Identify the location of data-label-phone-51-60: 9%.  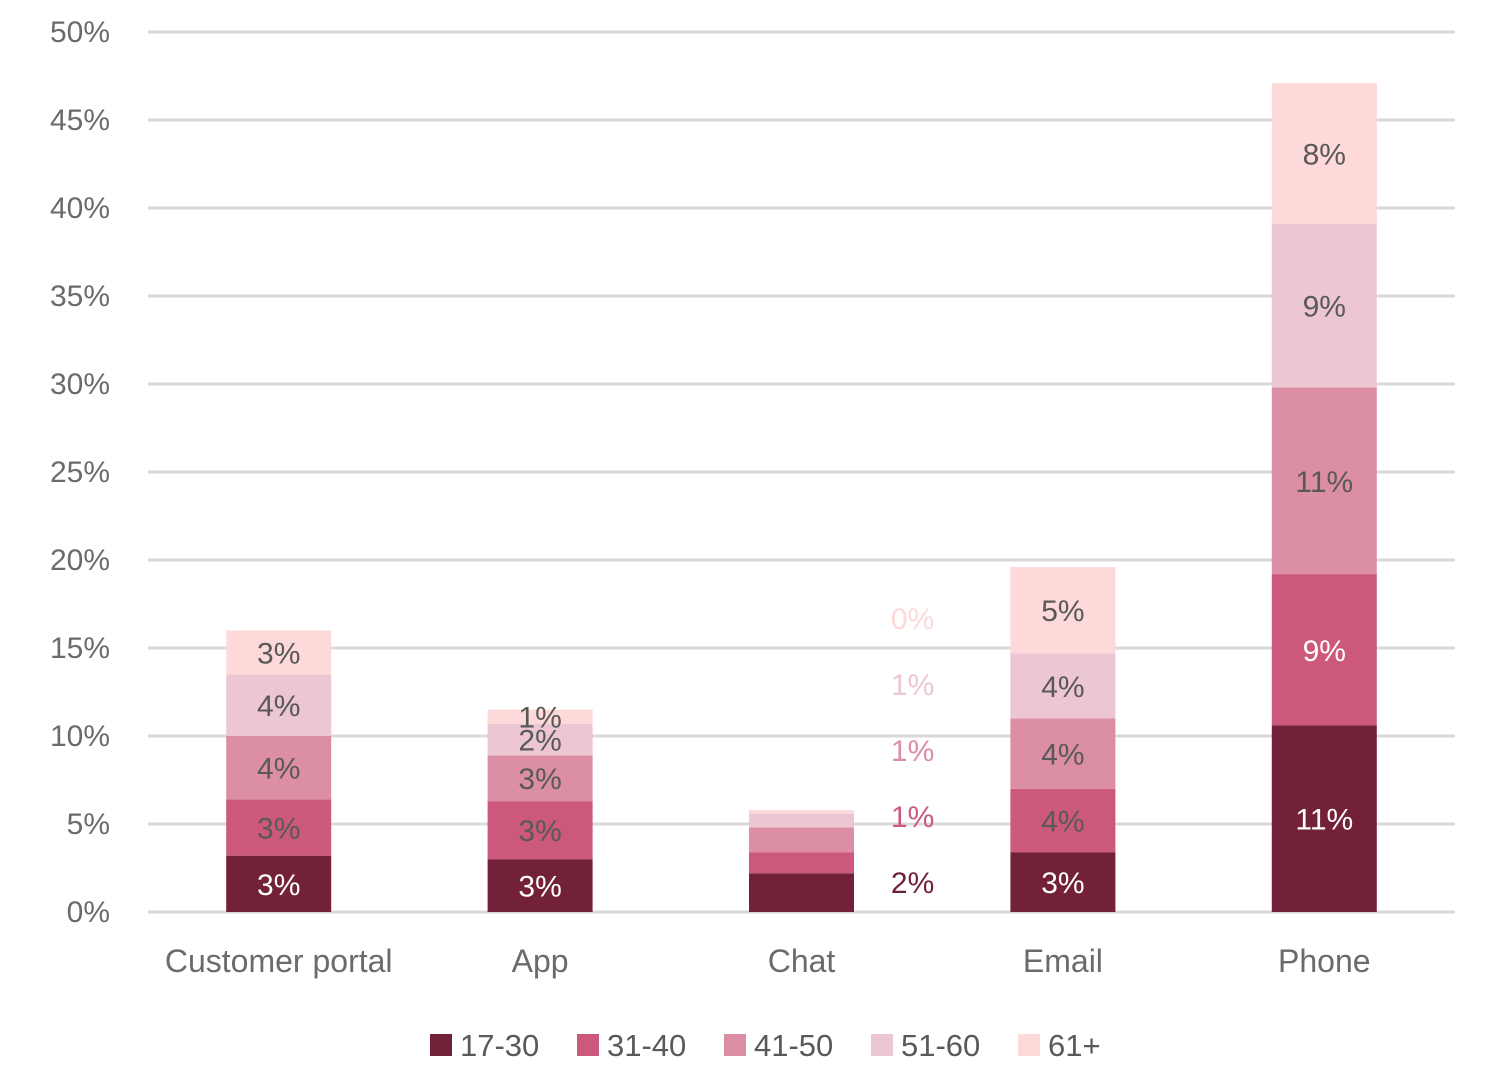
(1324, 307).